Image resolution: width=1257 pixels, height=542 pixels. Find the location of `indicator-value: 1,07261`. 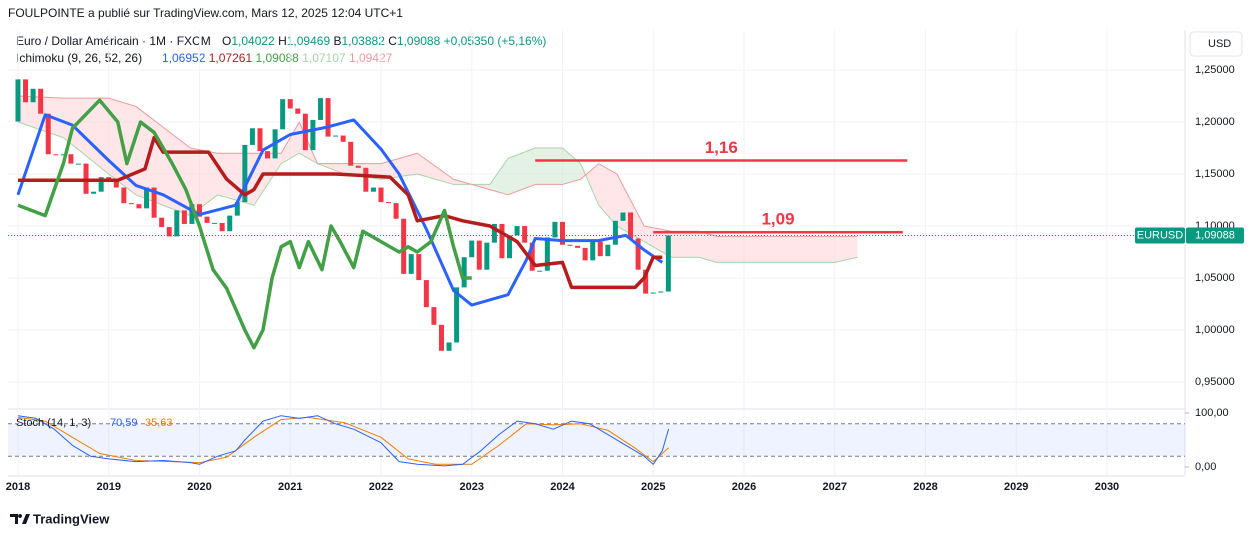

indicator-value: 1,07261 is located at coordinates (231, 58).